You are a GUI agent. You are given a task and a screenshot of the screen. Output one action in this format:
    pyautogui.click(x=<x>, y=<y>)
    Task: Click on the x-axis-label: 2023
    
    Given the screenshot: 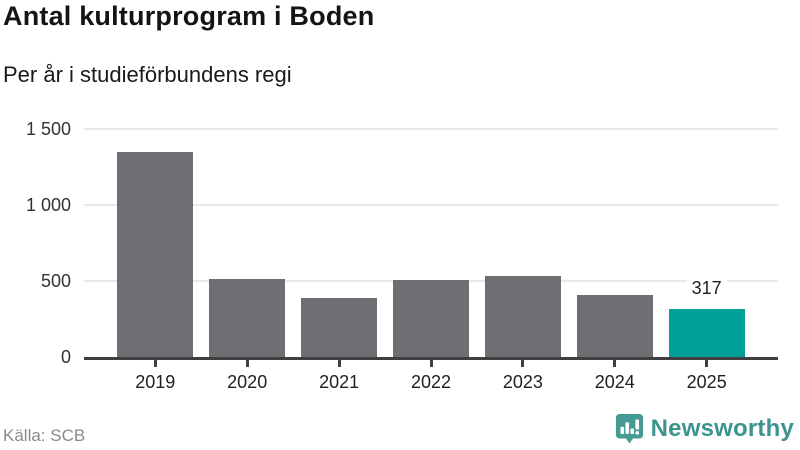 What is the action you would take?
    pyautogui.click(x=522, y=382)
    